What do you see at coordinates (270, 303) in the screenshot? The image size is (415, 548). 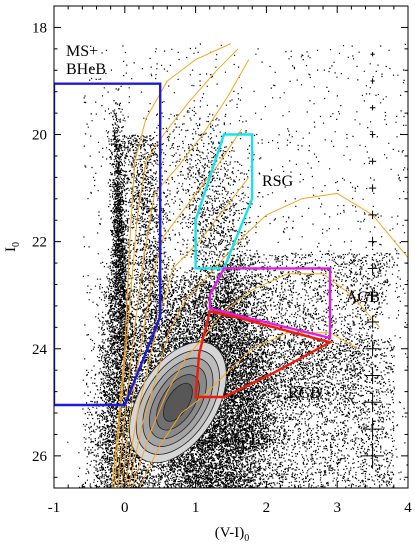 I see `region-agb-box` at bounding box center [270, 303].